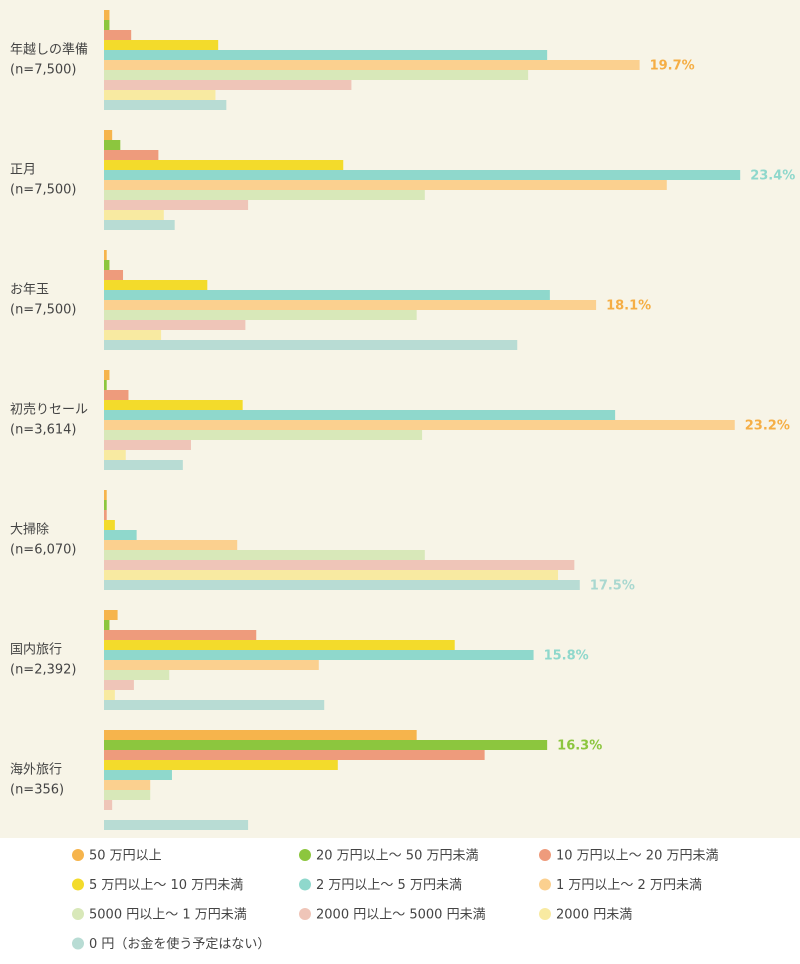 The width and height of the screenshot is (800, 964). I want to click on legend-label: 10 万円以上～ 20 万円未満, so click(637, 856).